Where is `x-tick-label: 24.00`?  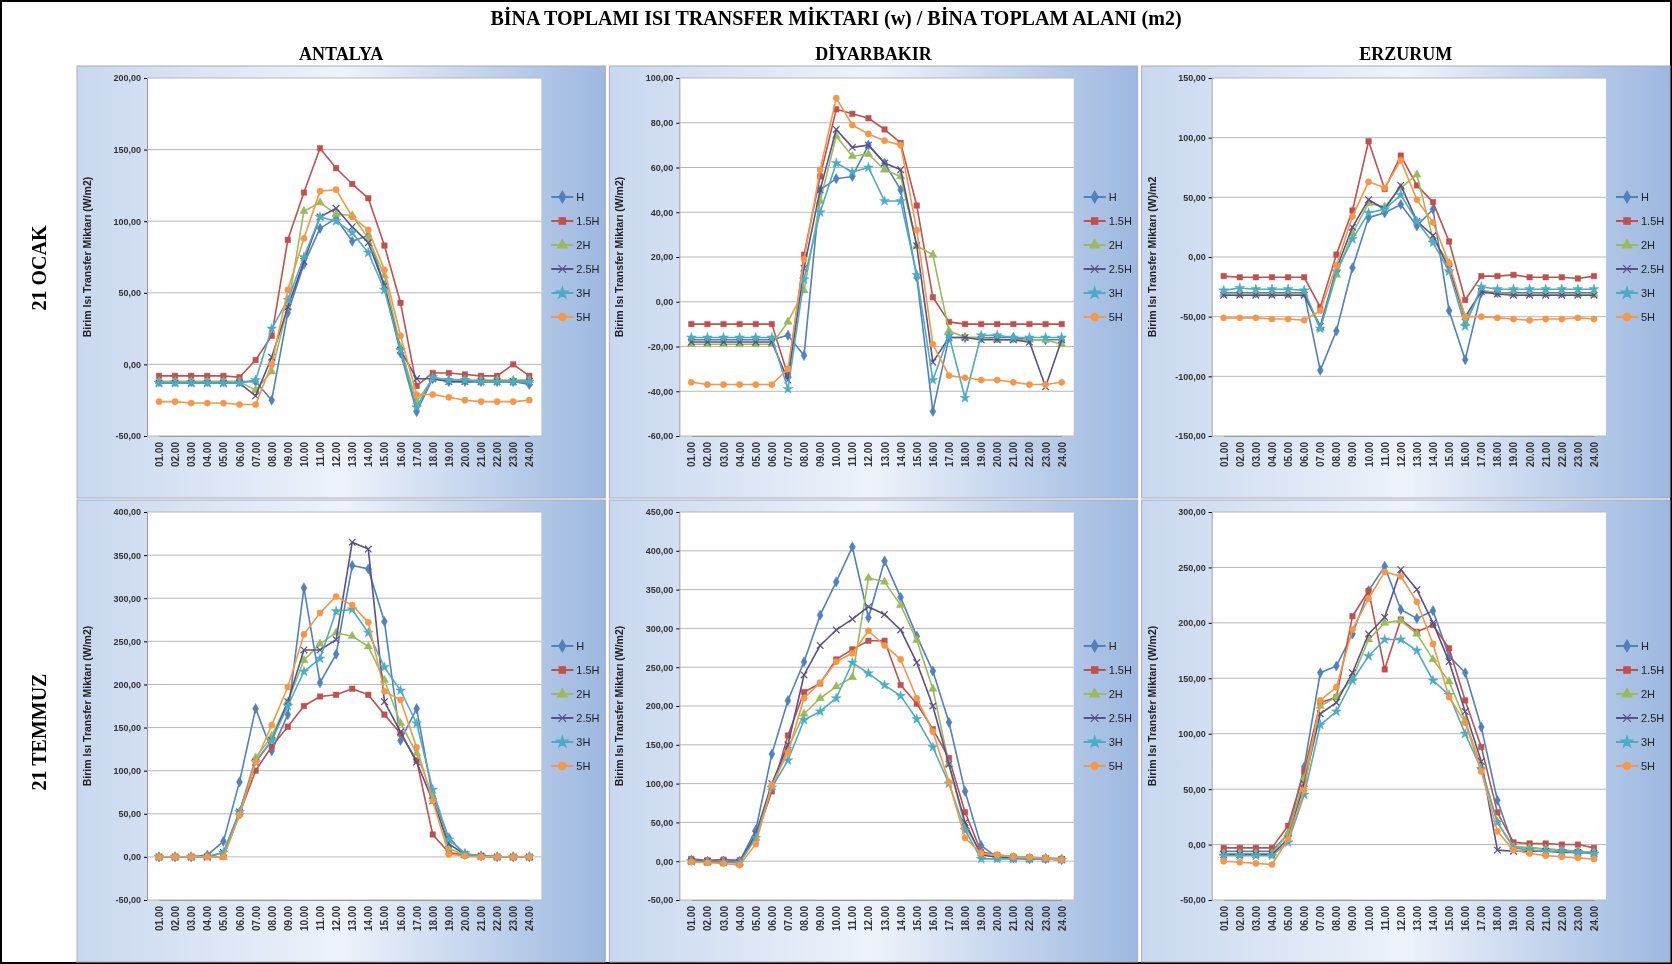 x-tick-label: 24.00 is located at coordinates (530, 918).